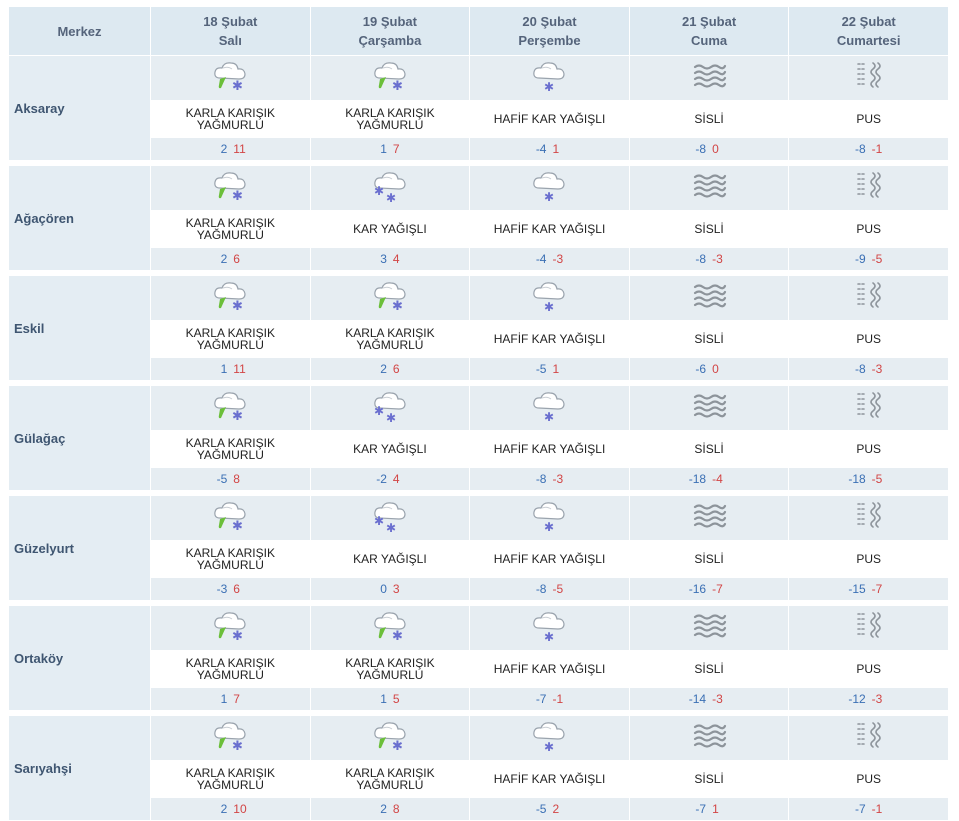 The height and width of the screenshot is (821, 959). Describe the element at coordinates (230, 21) in the screenshot. I see `day-date: 18 Şubat` at that location.